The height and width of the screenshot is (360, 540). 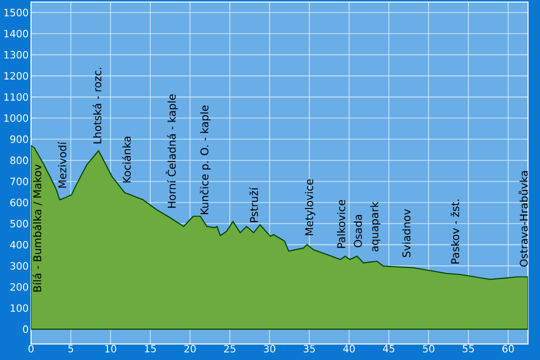 What do you see at coordinates (310, 207) in the screenshot?
I see `annotation: Metylovice` at bounding box center [310, 207].